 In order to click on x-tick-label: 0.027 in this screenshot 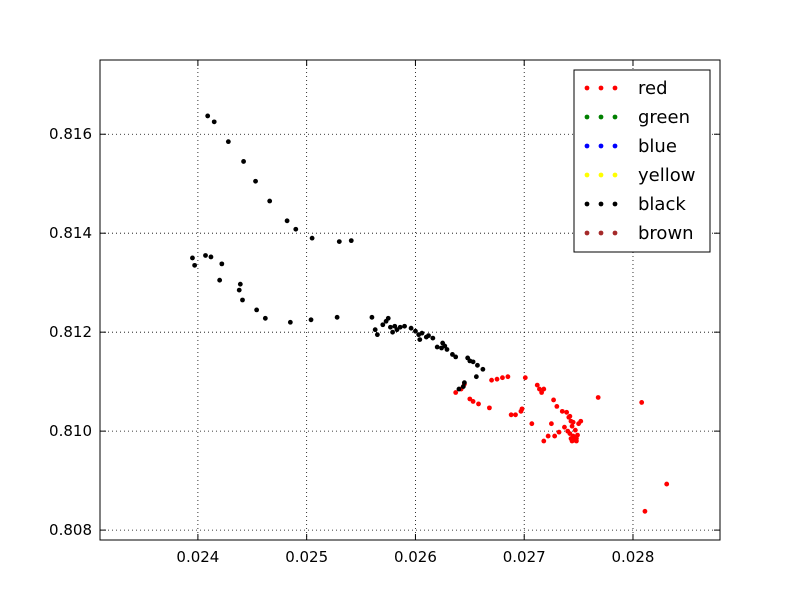, I will do `click(524, 557)`.